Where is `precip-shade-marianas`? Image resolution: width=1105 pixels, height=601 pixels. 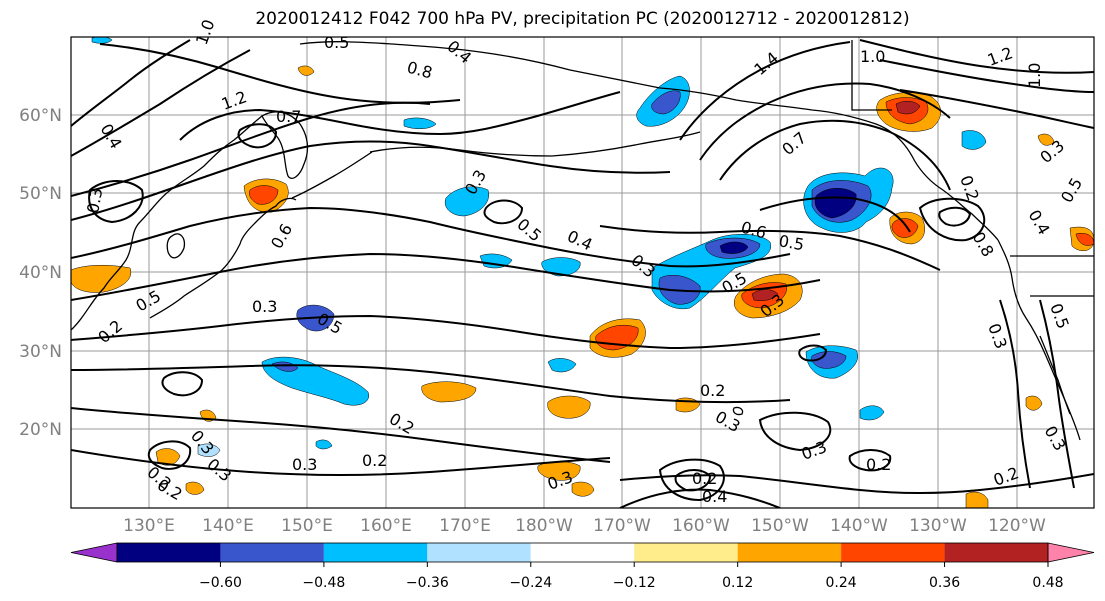 precip-shade-marianas is located at coordinates (209, 450).